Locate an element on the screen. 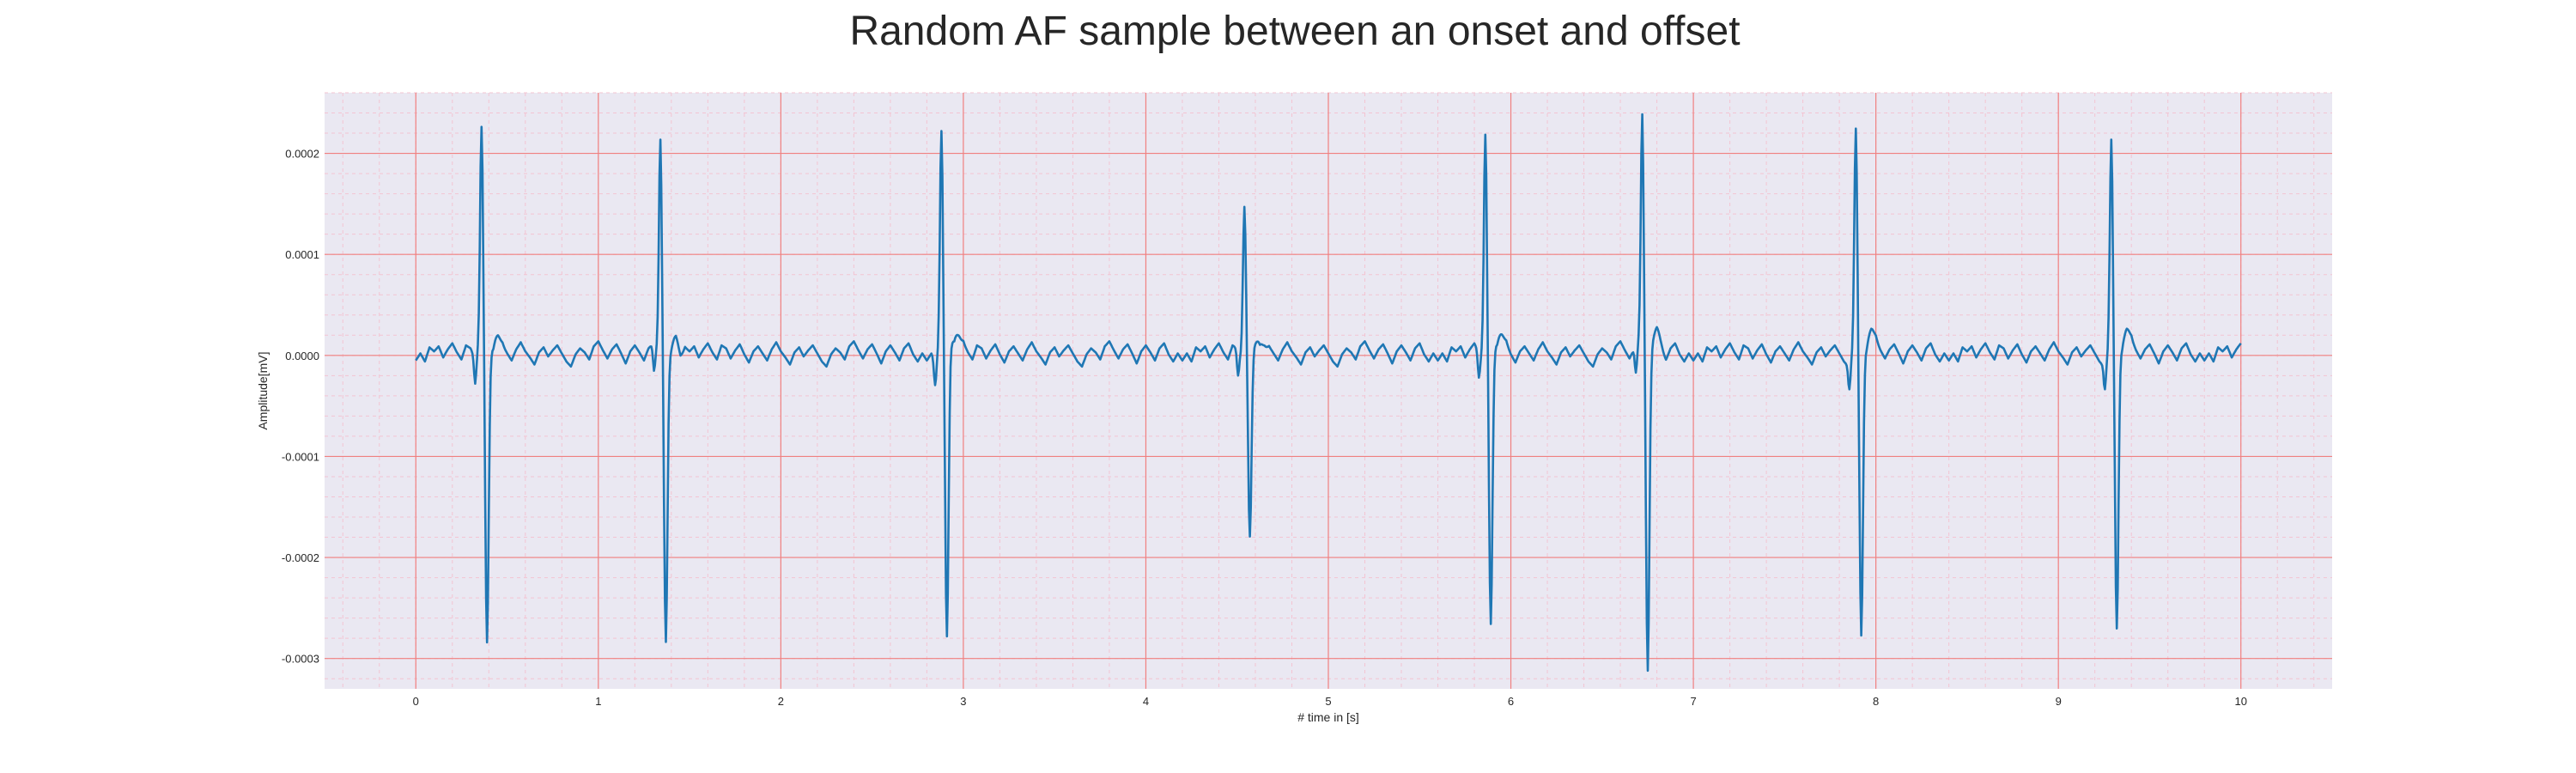  y-tick-label: -0.0003 is located at coordinates (301, 659).